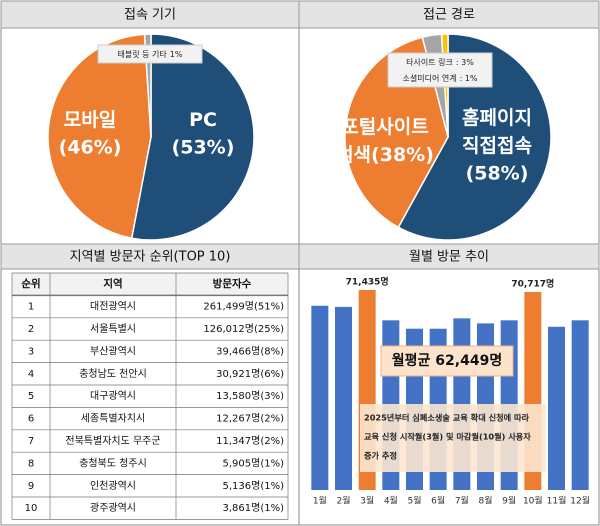 The image size is (600, 526). Describe the element at coordinates (31, 486) in the screenshot. I see `table-cell: 9` at that location.